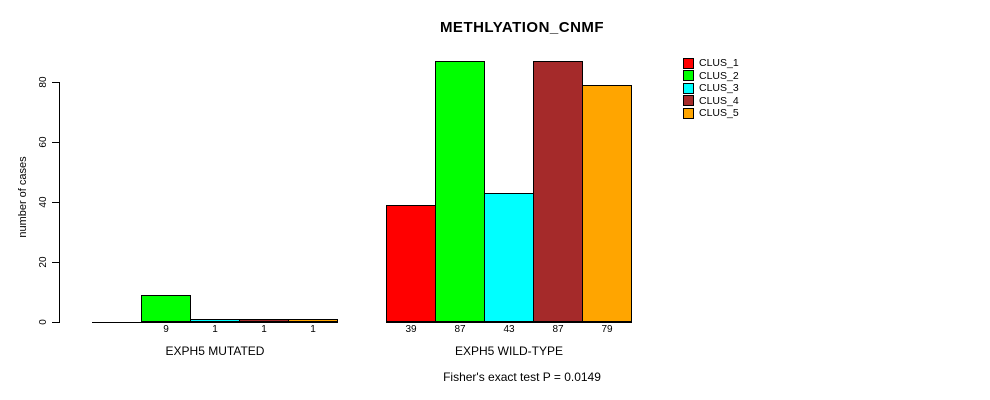 This screenshot has width=990, height=400. I want to click on bar-value-label: 43, so click(509, 329).